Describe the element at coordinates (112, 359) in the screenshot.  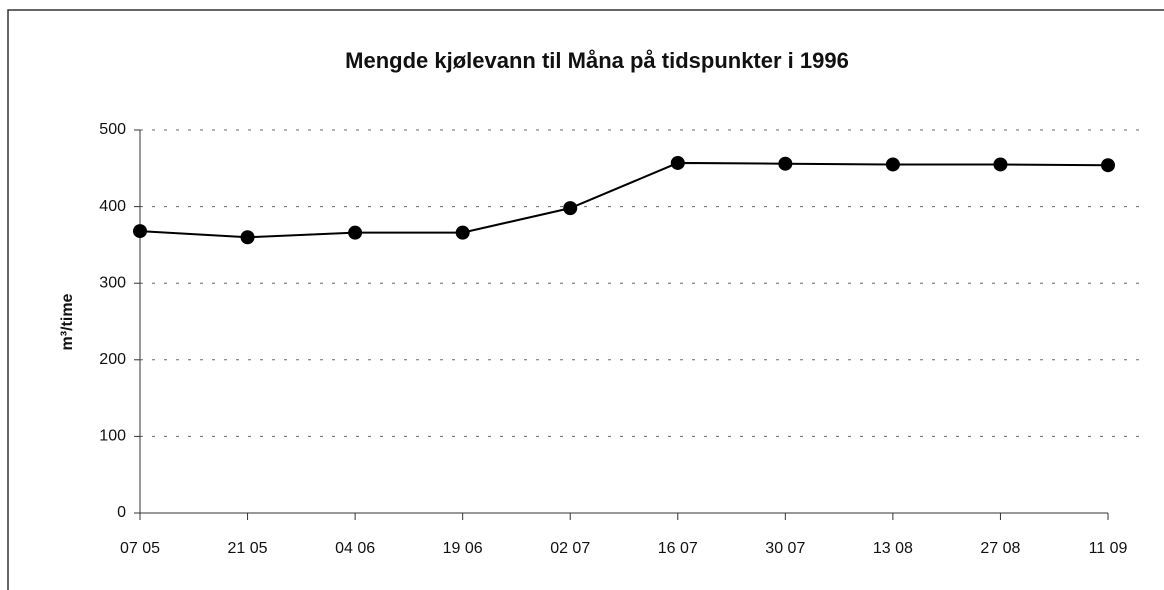
I see `y-tick-label: 200` at that location.